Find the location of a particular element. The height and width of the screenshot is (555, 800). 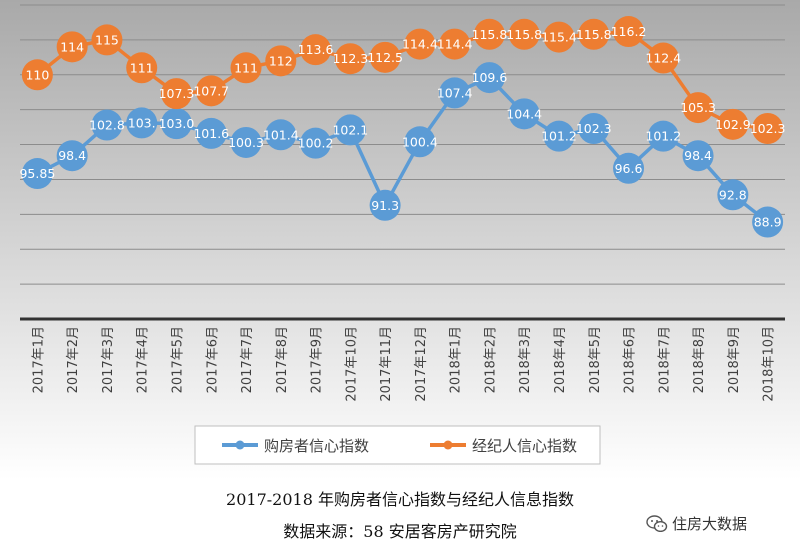

data-label: 107.7 is located at coordinates (211, 90).